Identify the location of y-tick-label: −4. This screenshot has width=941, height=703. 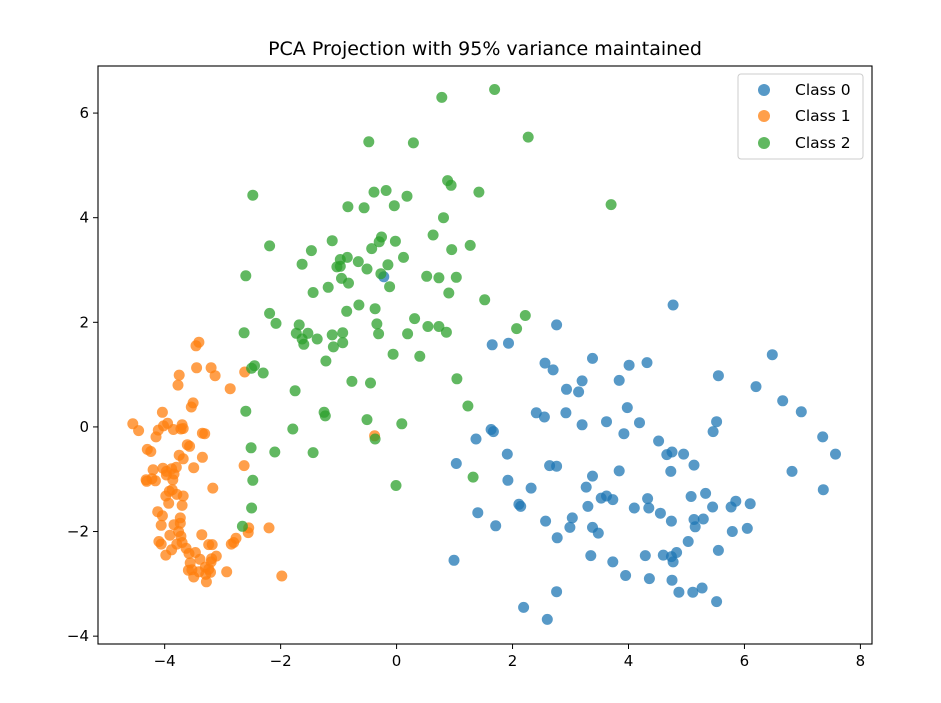
(78, 636).